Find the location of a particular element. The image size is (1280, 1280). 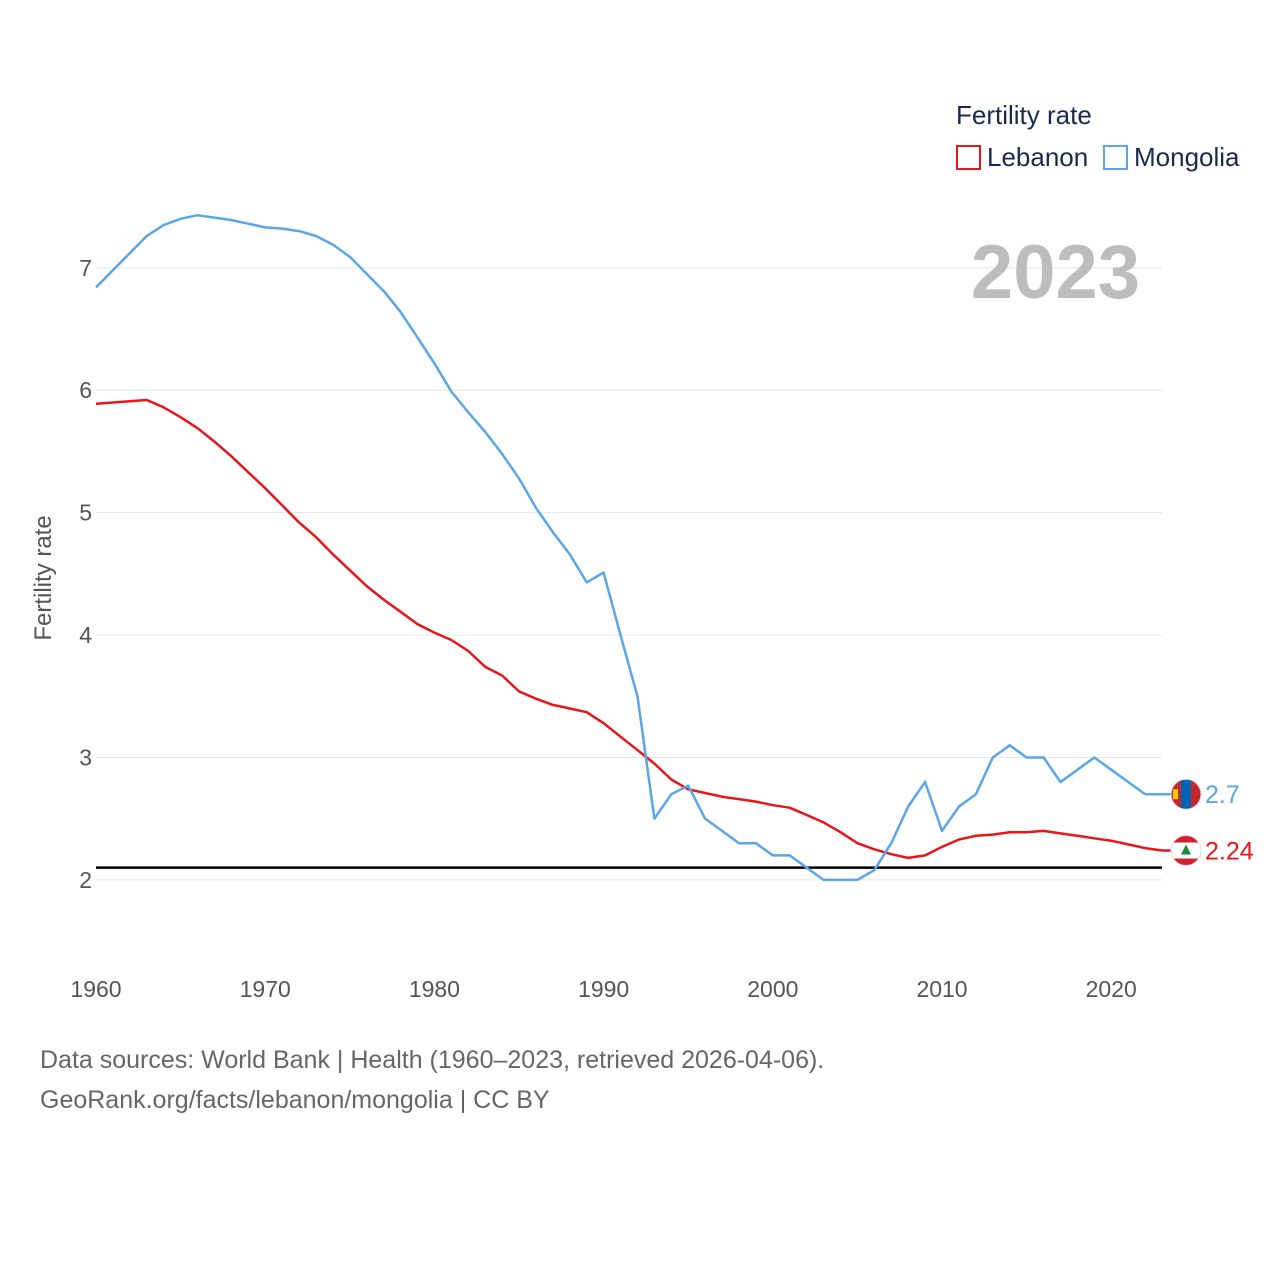

end-label-mongolia: 2.7 is located at coordinates (1222, 795).